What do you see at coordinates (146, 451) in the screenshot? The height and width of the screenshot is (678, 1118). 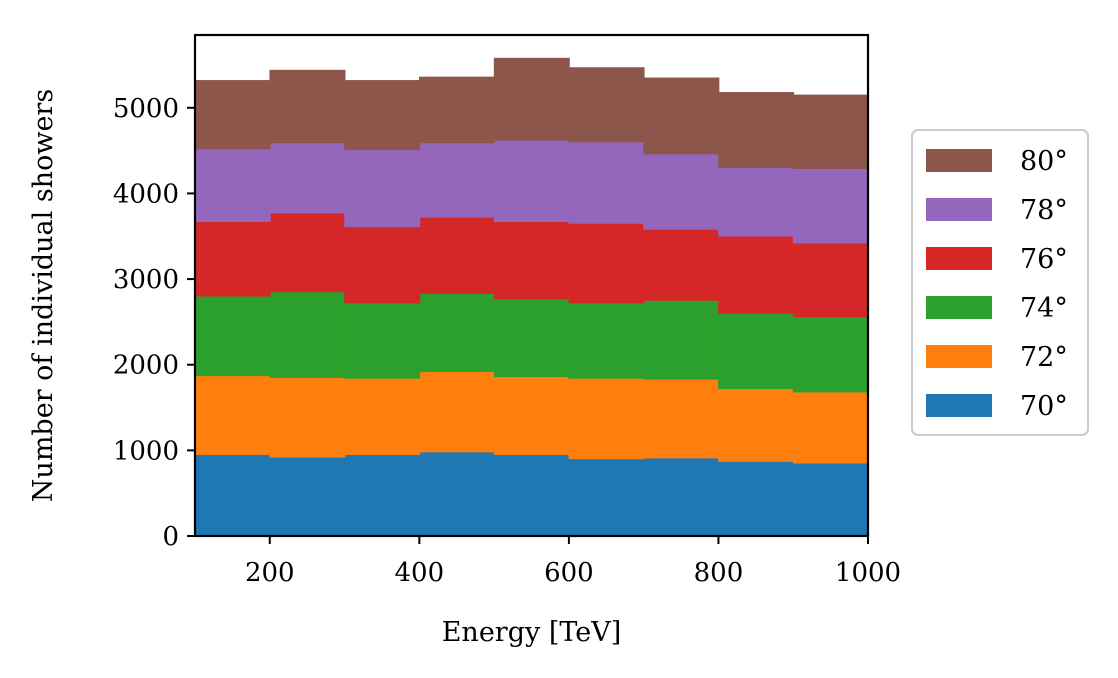 I see `y-tick-label-1: 1000` at bounding box center [146, 451].